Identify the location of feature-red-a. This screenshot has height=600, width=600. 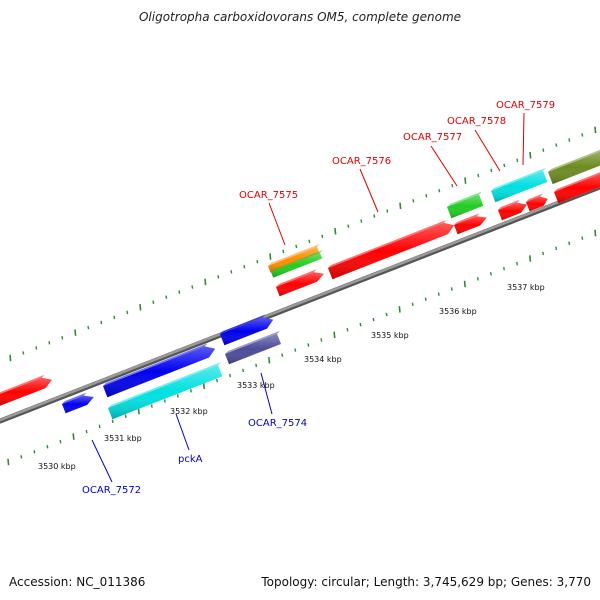
(300, 283).